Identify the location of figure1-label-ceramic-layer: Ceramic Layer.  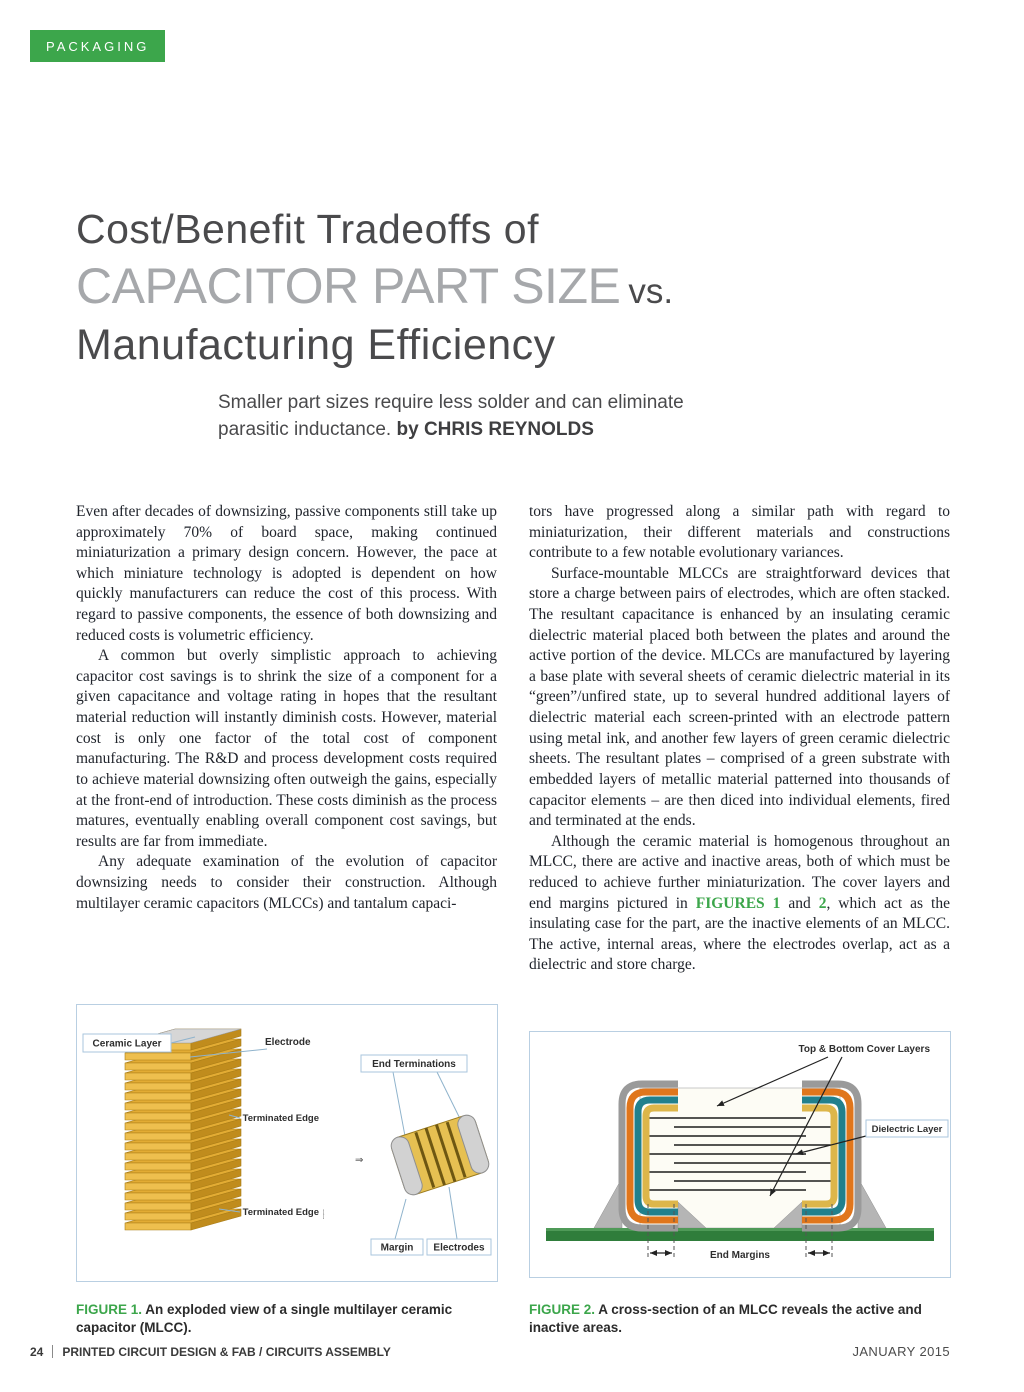
(127, 1044).